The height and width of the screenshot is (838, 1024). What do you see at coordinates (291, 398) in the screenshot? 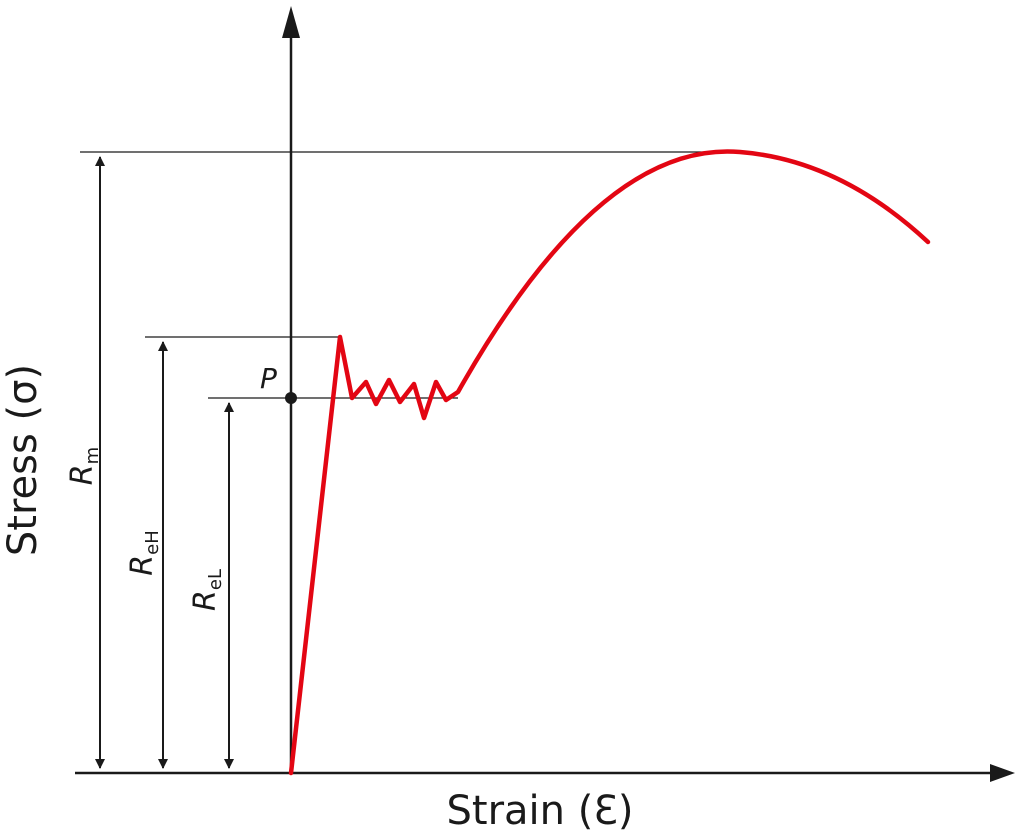
I see `point-p-marker` at bounding box center [291, 398].